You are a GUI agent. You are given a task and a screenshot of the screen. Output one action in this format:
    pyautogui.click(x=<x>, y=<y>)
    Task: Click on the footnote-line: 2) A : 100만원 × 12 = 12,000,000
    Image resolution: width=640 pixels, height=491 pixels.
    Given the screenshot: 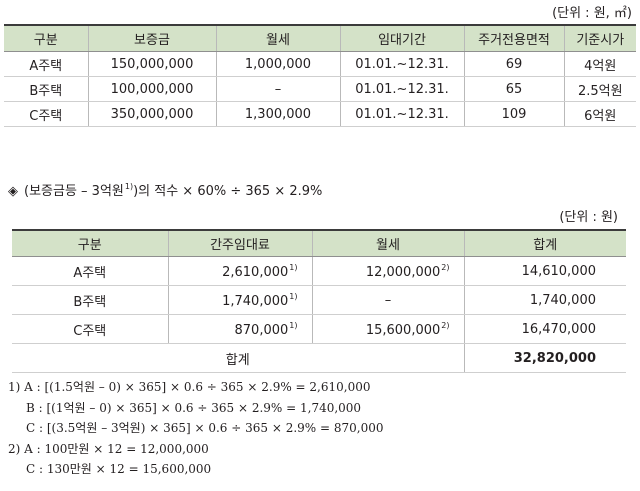 What is the action you would take?
    pyautogui.click(x=108, y=448)
    